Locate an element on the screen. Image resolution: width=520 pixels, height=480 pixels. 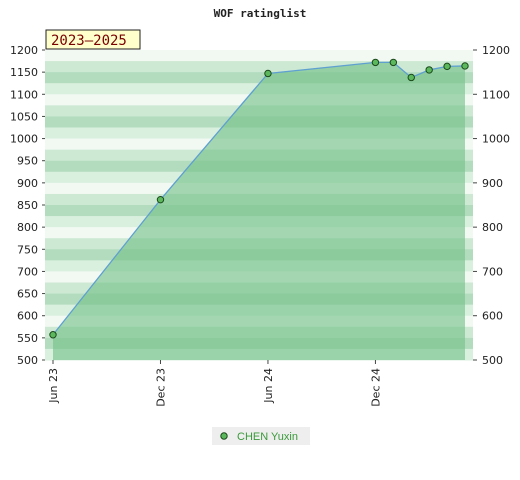
x-tick-label: Jun 23 is located at coordinates (53, 386).